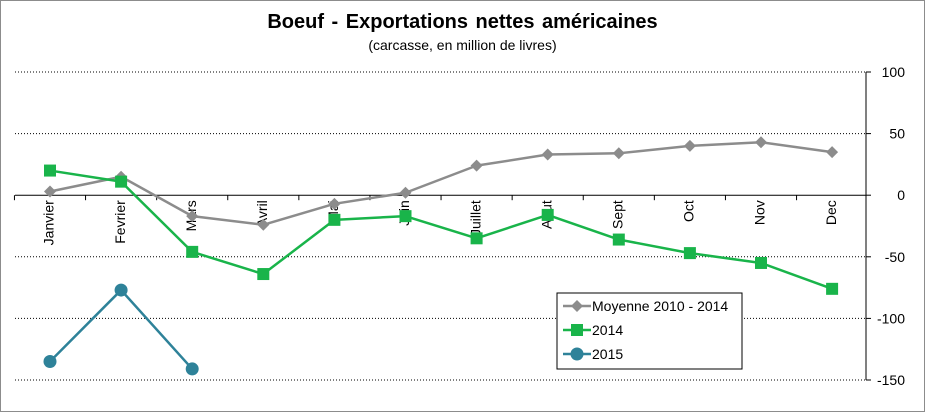 This screenshot has height=412, width=925. Describe the element at coordinates (689, 211) in the screenshot. I see `x-tick-label: Oct` at that location.